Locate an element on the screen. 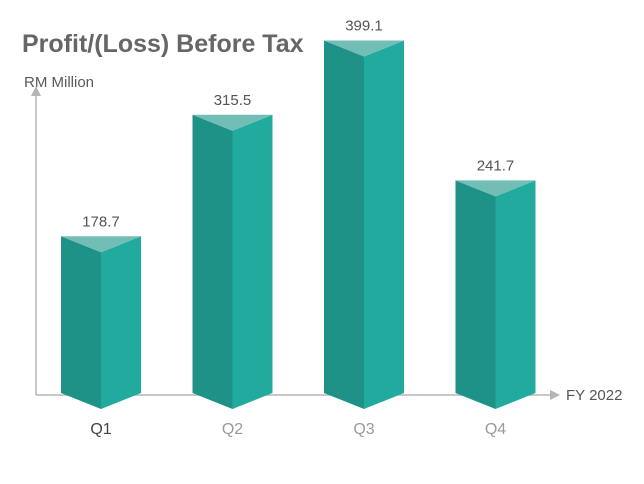  bar-q3 is located at coordinates (364, 225).